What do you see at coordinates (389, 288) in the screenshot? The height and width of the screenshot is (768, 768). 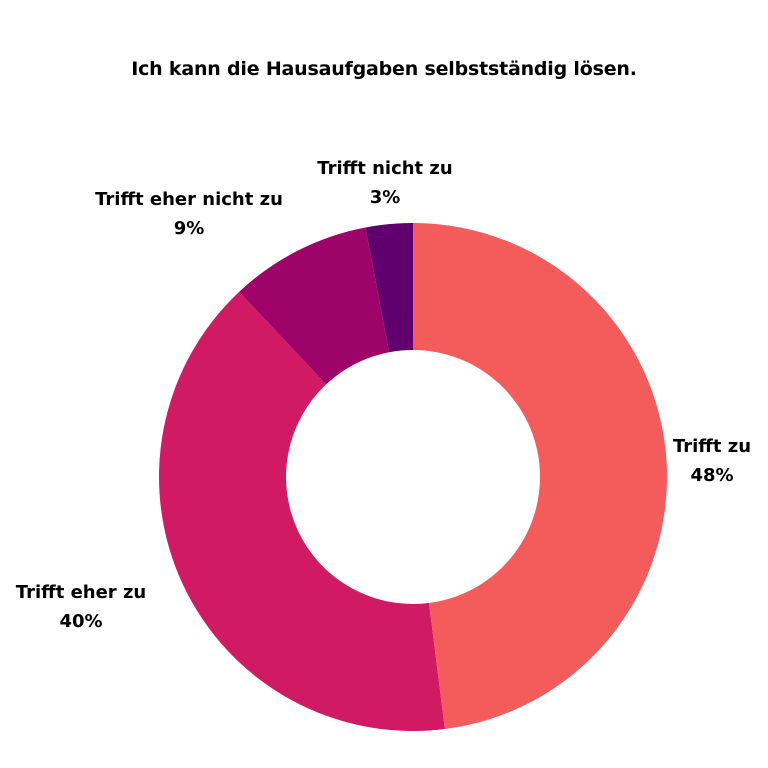 I see `donut-slice-trifft-nicht-zu` at bounding box center [389, 288].